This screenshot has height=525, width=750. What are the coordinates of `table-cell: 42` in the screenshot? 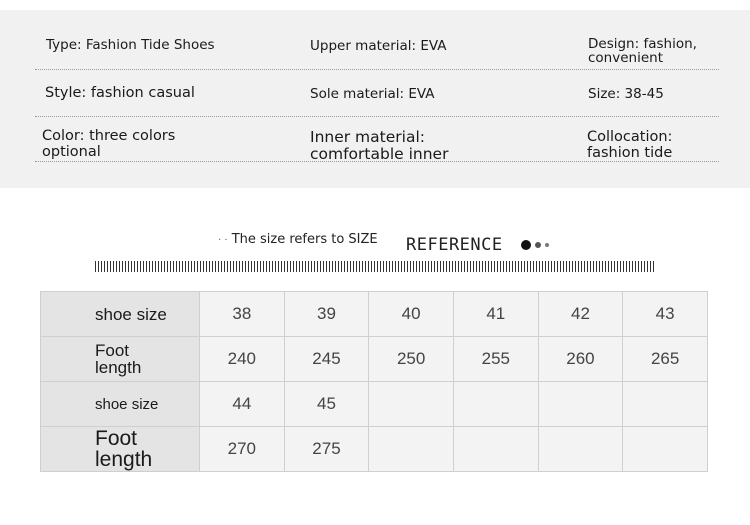 It's located at (580, 314).